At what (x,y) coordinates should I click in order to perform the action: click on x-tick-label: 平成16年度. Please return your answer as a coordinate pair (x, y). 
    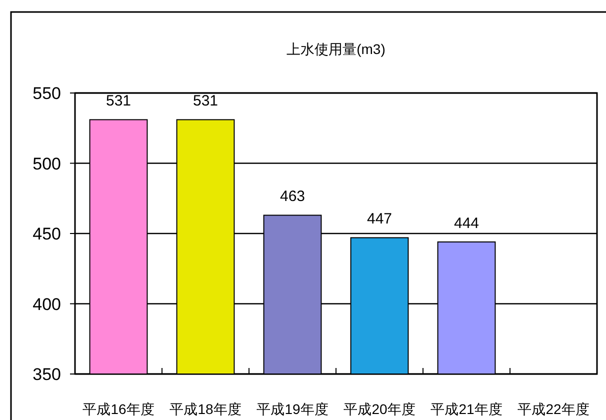
    Looking at the image, I should click on (118, 409).